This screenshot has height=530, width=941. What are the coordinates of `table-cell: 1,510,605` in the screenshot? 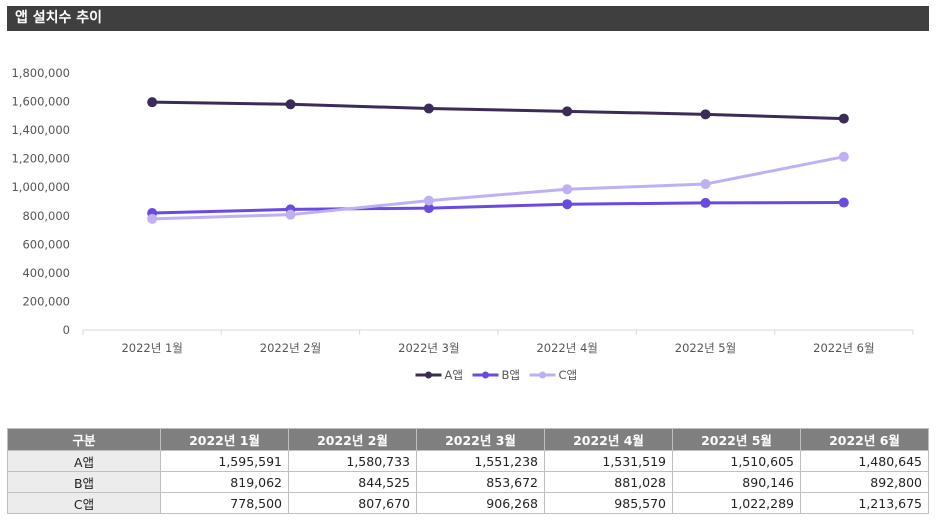 It's located at (736, 461).